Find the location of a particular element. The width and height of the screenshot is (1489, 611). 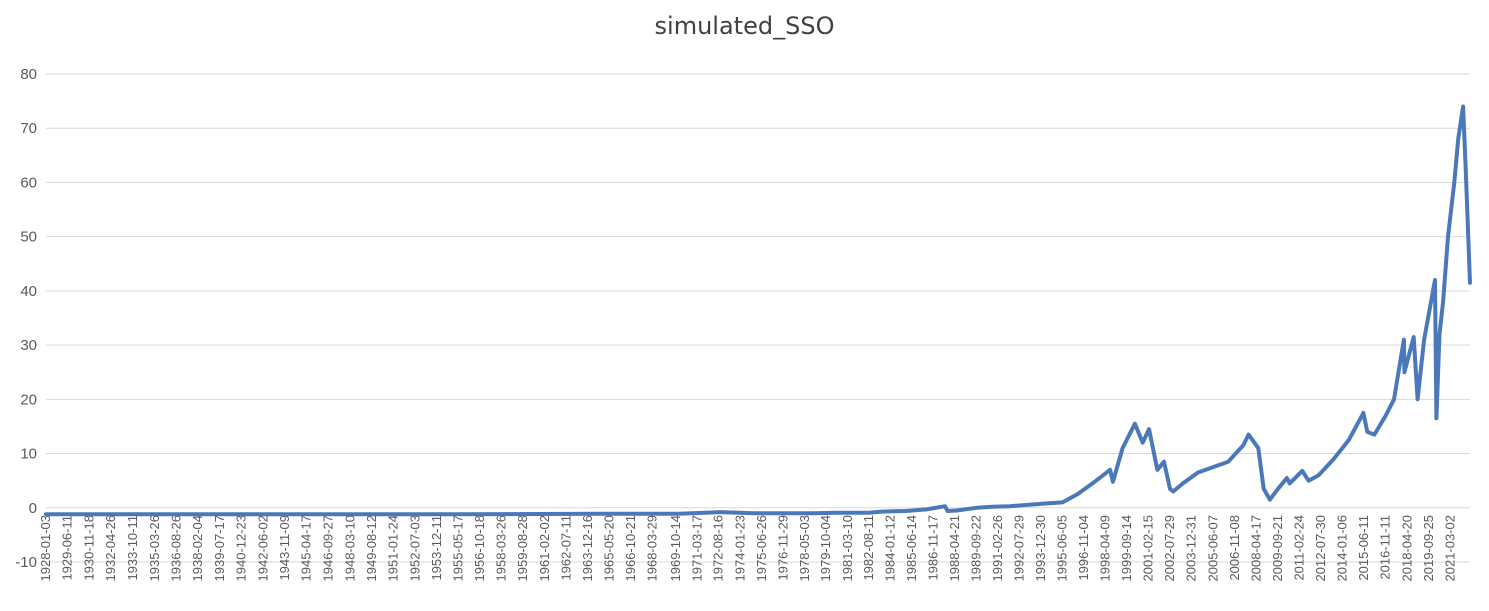

x-tick-label: 1939-07-17 is located at coordinates (219, 548).